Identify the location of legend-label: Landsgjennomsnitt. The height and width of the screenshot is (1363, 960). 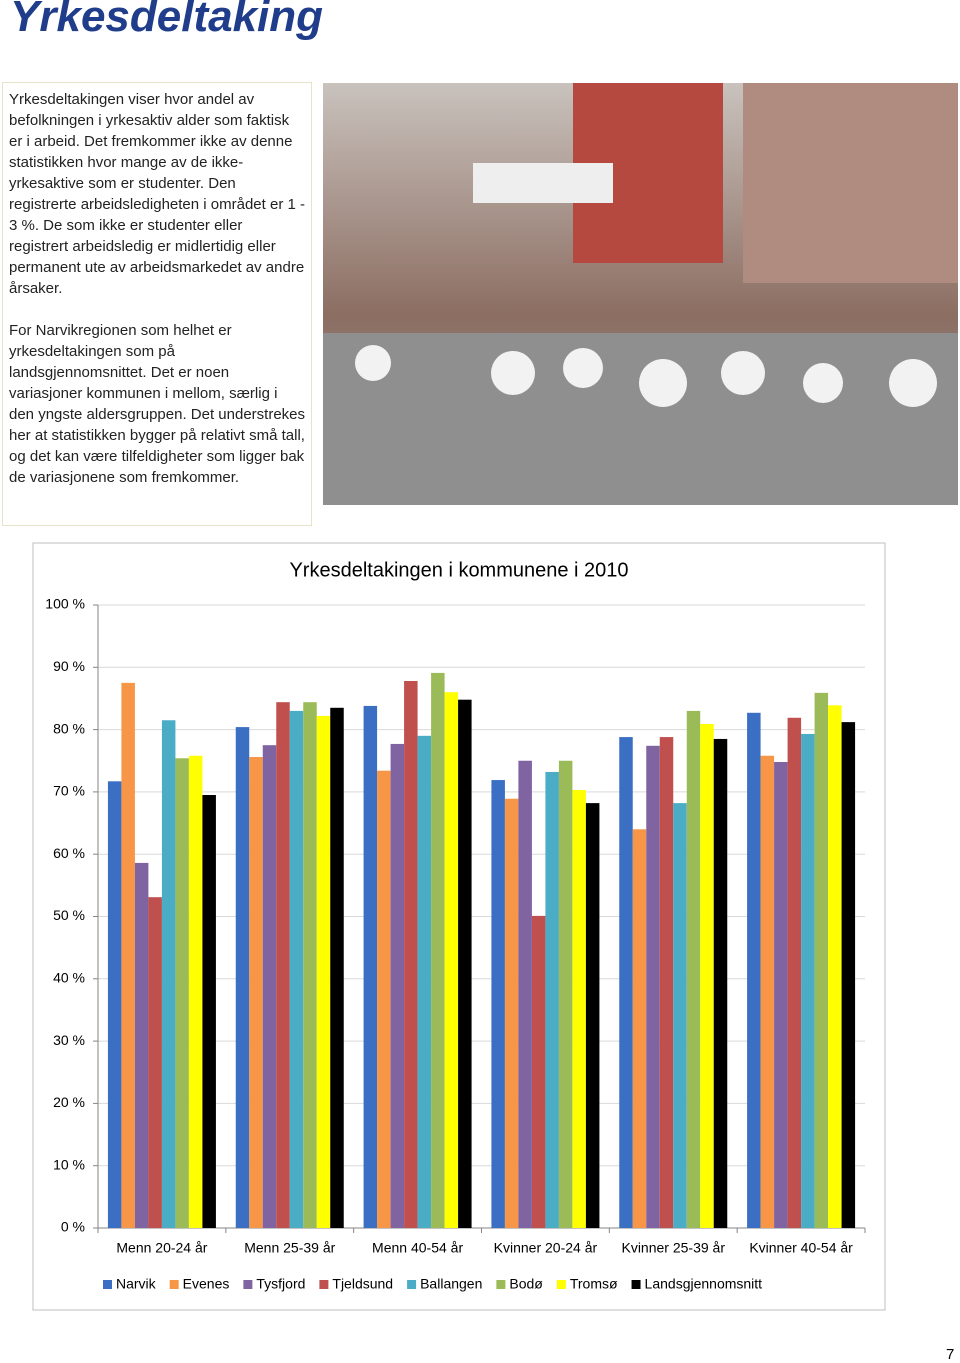
(704, 1284).